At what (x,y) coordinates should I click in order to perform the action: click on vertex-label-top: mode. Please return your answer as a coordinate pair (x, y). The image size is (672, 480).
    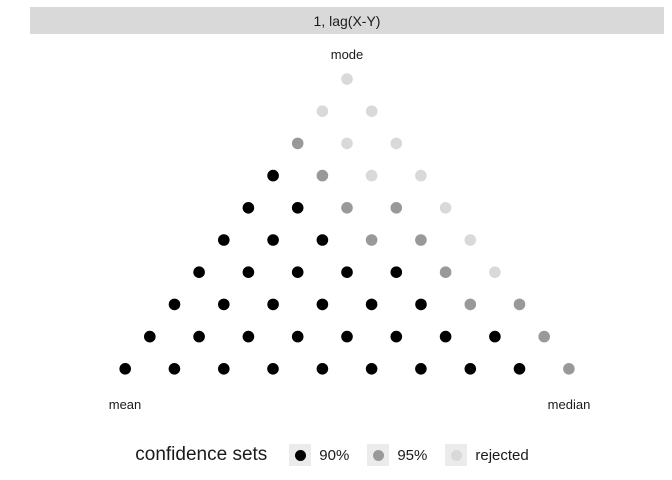
    Looking at the image, I should click on (347, 54).